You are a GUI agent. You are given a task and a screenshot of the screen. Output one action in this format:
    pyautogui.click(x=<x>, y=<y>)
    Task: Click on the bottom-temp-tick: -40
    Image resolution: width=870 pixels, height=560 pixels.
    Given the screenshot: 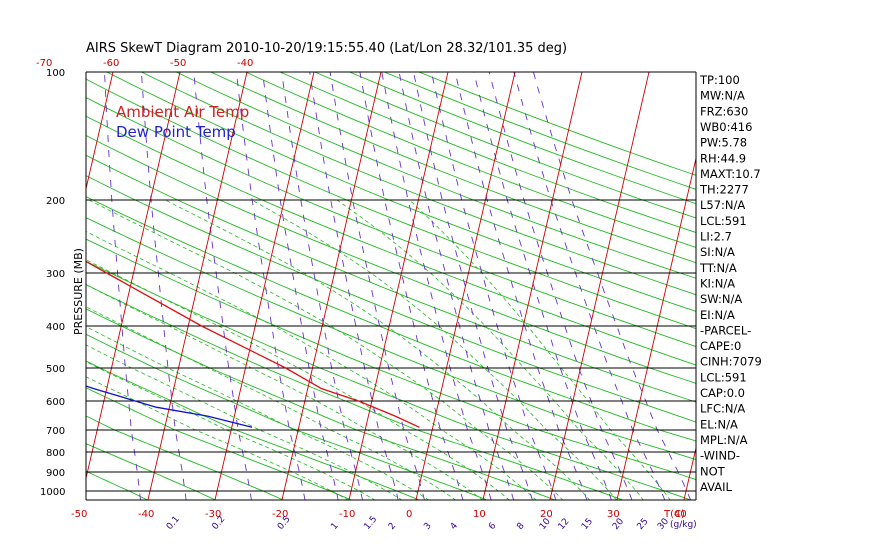 What is the action you would take?
    pyautogui.click(x=146, y=514)
    